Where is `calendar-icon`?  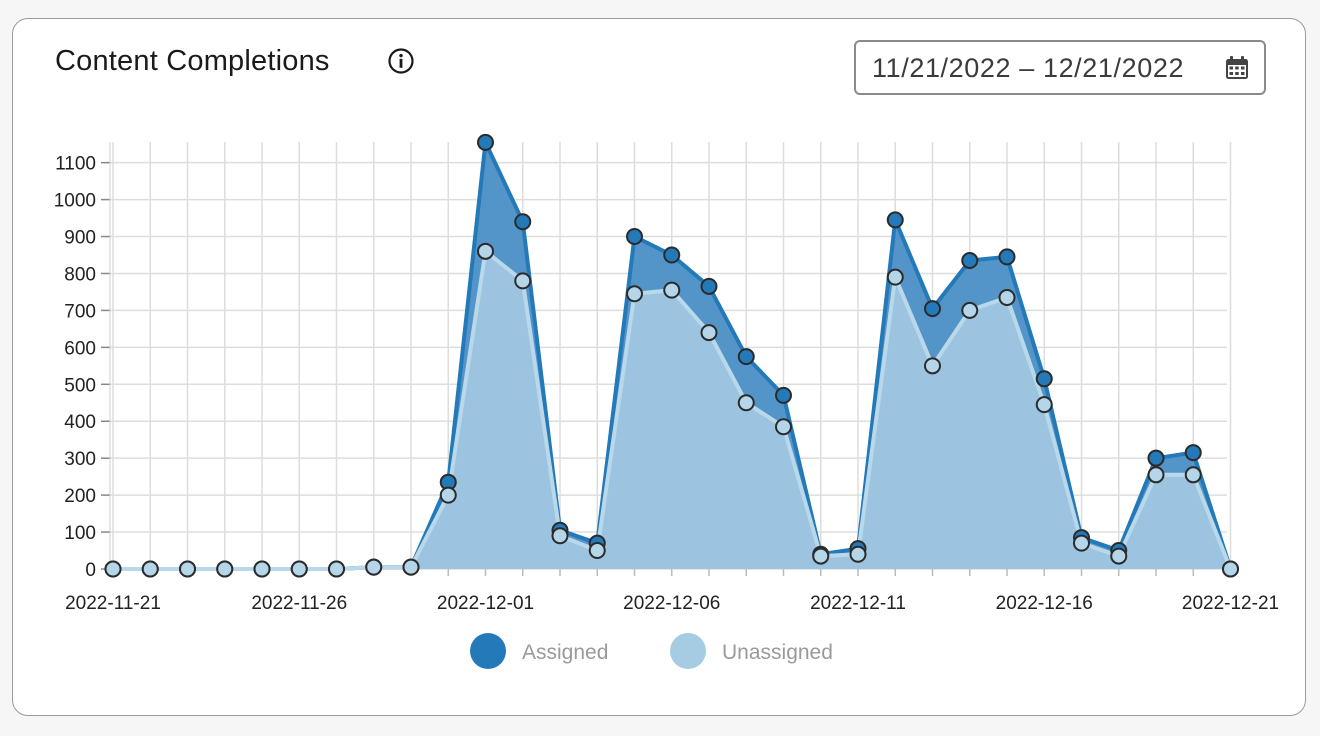 calendar-icon is located at coordinates (1237, 68).